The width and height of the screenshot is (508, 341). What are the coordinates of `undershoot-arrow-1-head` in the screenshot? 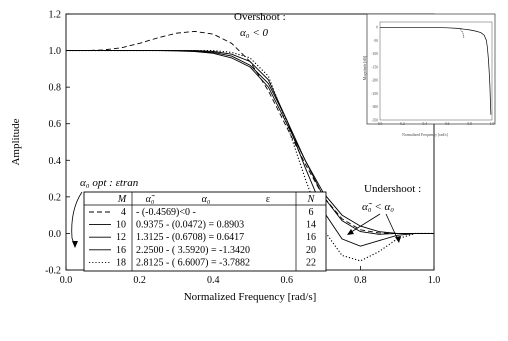 It's located at (350, 232).